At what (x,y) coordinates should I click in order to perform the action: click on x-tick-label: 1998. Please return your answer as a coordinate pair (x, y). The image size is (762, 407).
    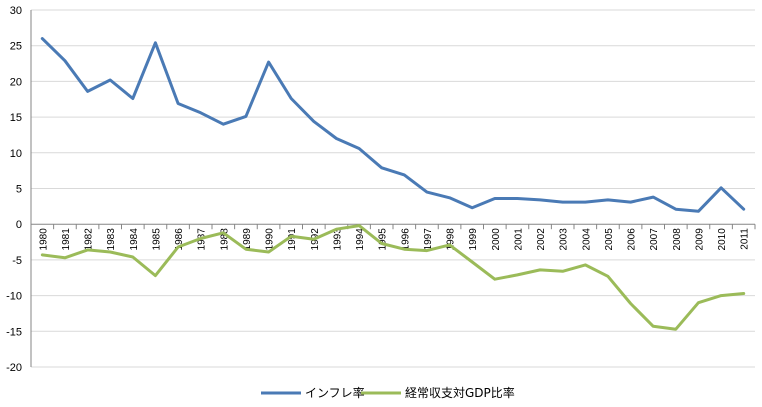
    Looking at the image, I should click on (451, 239).